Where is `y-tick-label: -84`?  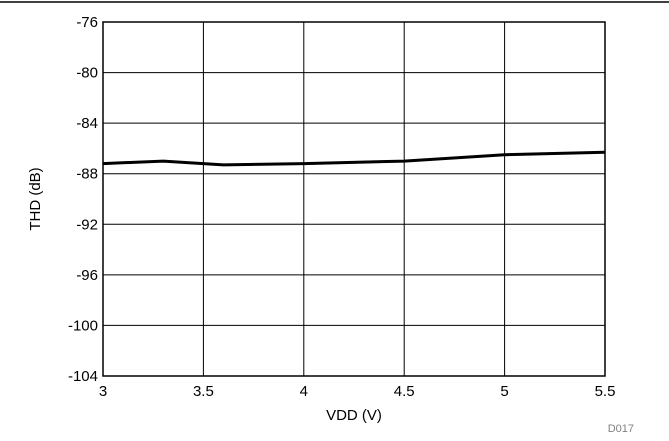
y-tick-label: -84 is located at coordinates (87, 123).